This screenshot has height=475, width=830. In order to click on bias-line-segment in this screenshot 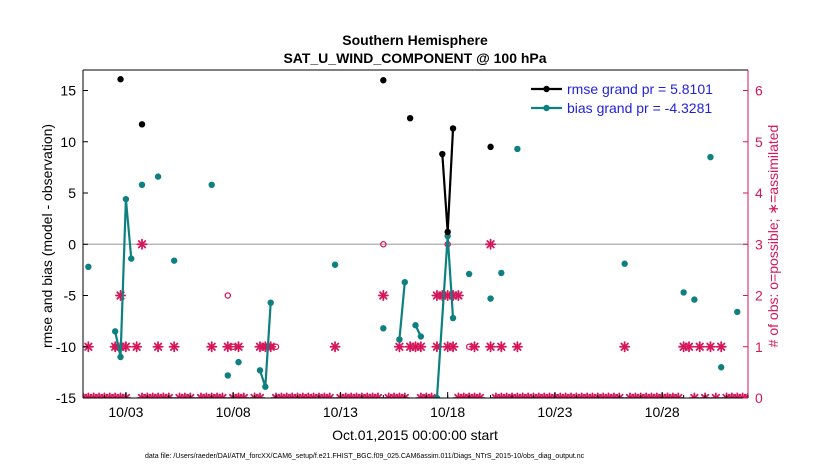, I will do `click(123, 278)`.